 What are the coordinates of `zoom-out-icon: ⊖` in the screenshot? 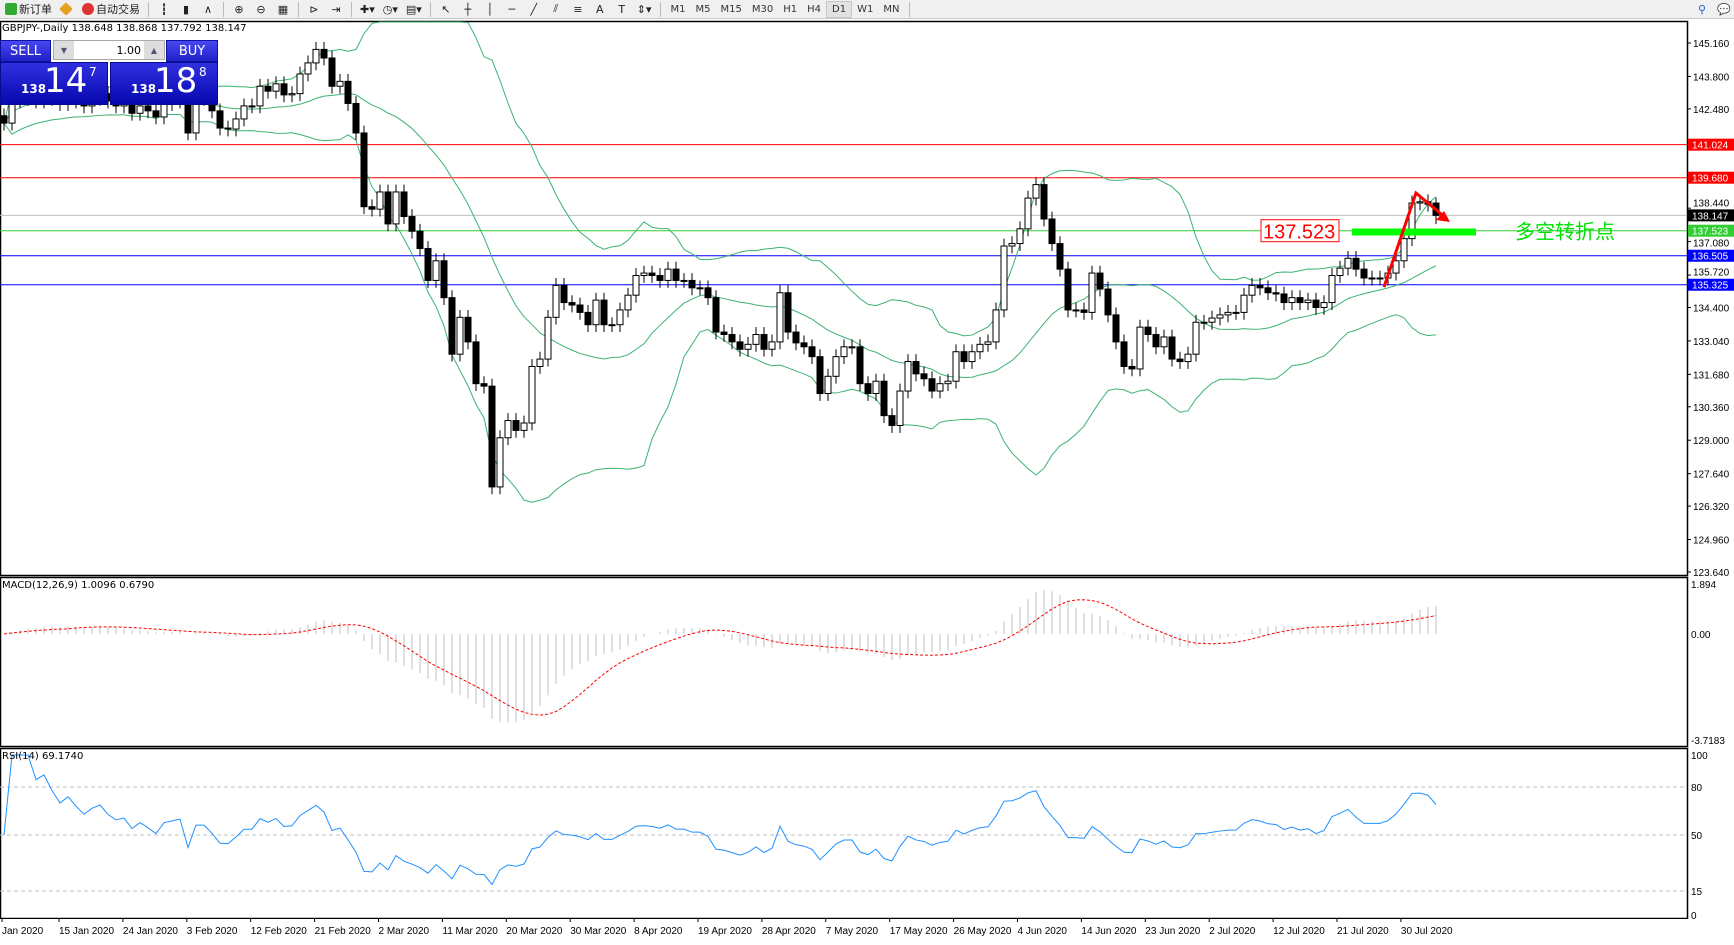 It's located at (261, 9).